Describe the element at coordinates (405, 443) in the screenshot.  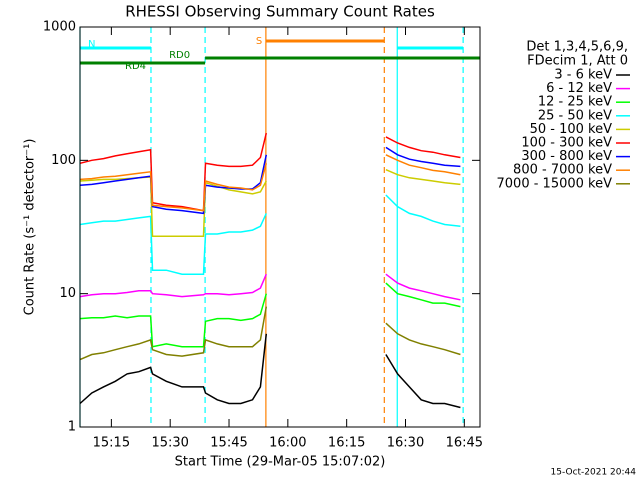
I see `x-tick-label: 16:30` at that location.